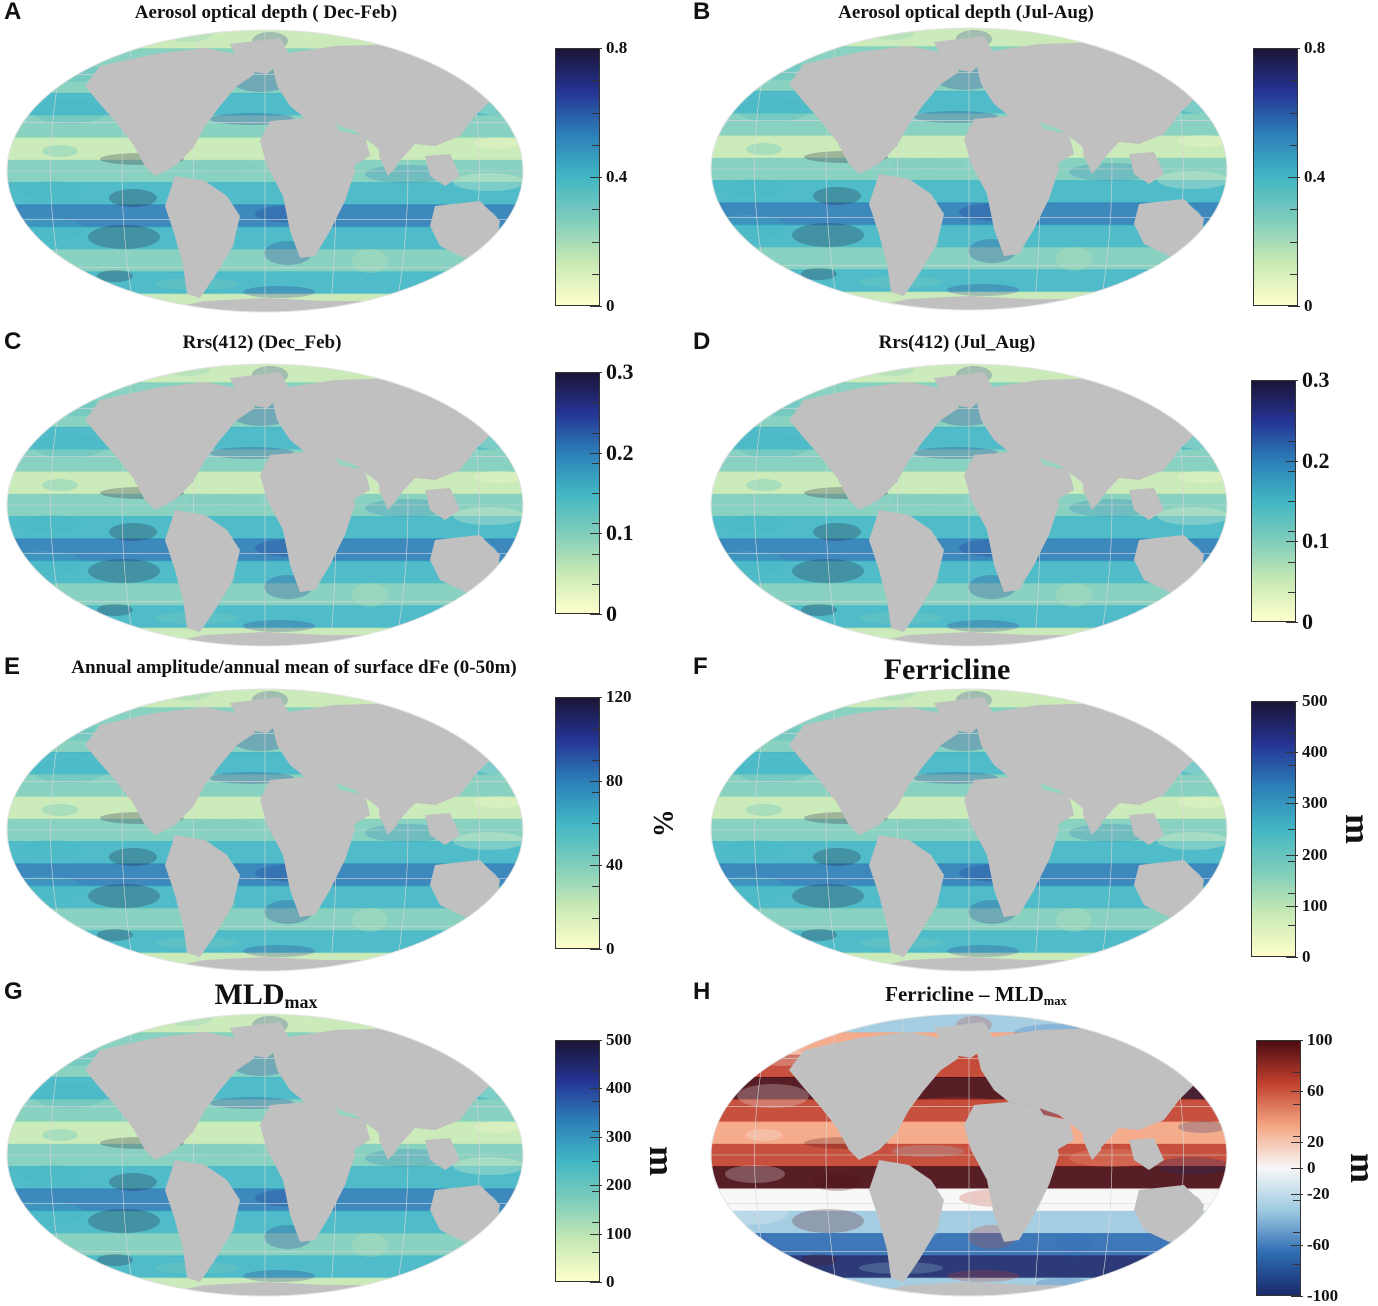 The width and height of the screenshot is (1378, 1306). Describe the element at coordinates (1316, 541) in the screenshot. I see `colorbar-tick-label: 0.1` at that location.